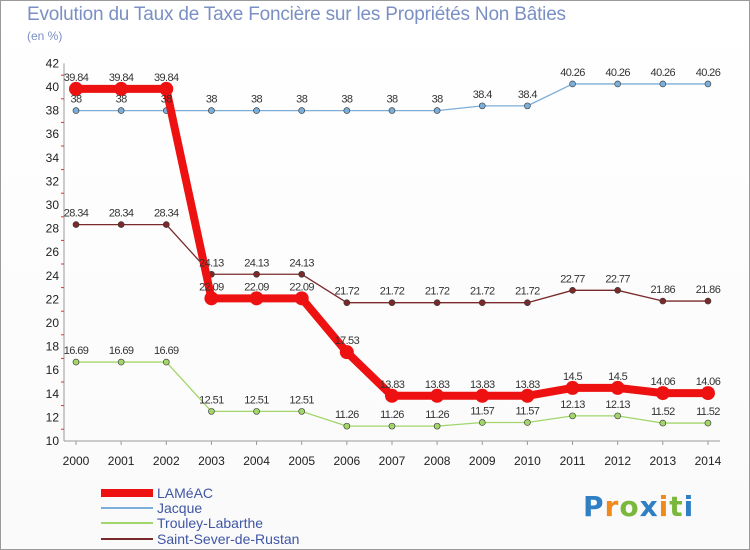  Describe the element at coordinates (346, 461) in the screenshot. I see `x-tick-label: 2006` at that location.